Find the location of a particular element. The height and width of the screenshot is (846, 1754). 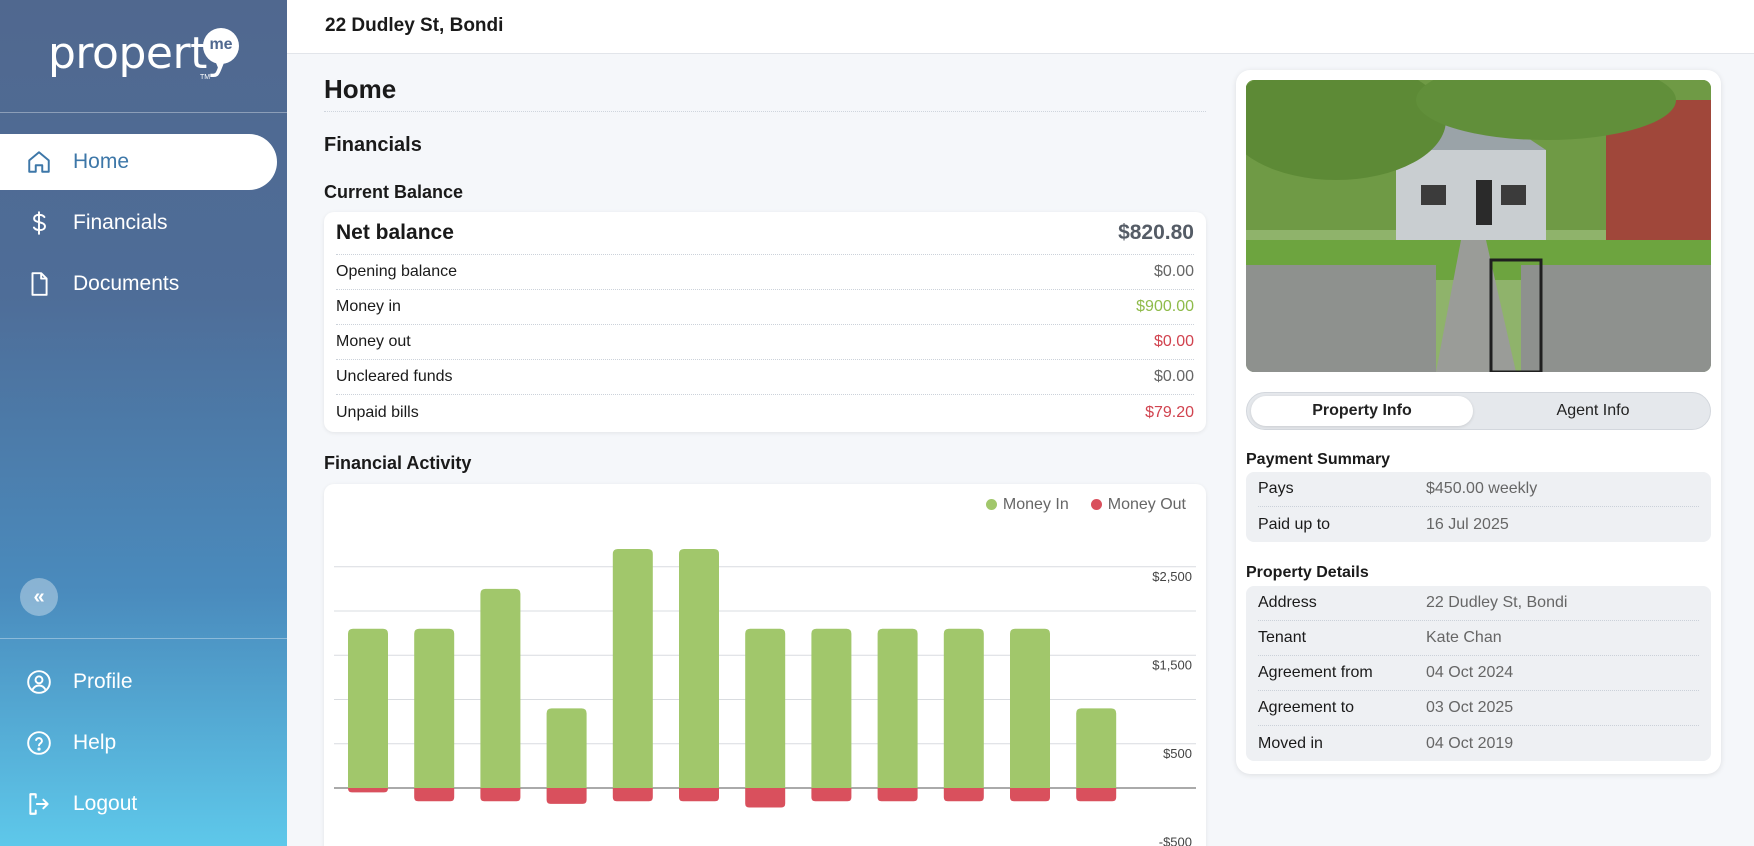

sidebar-item-logout: Logout is located at coordinates (143, 804).